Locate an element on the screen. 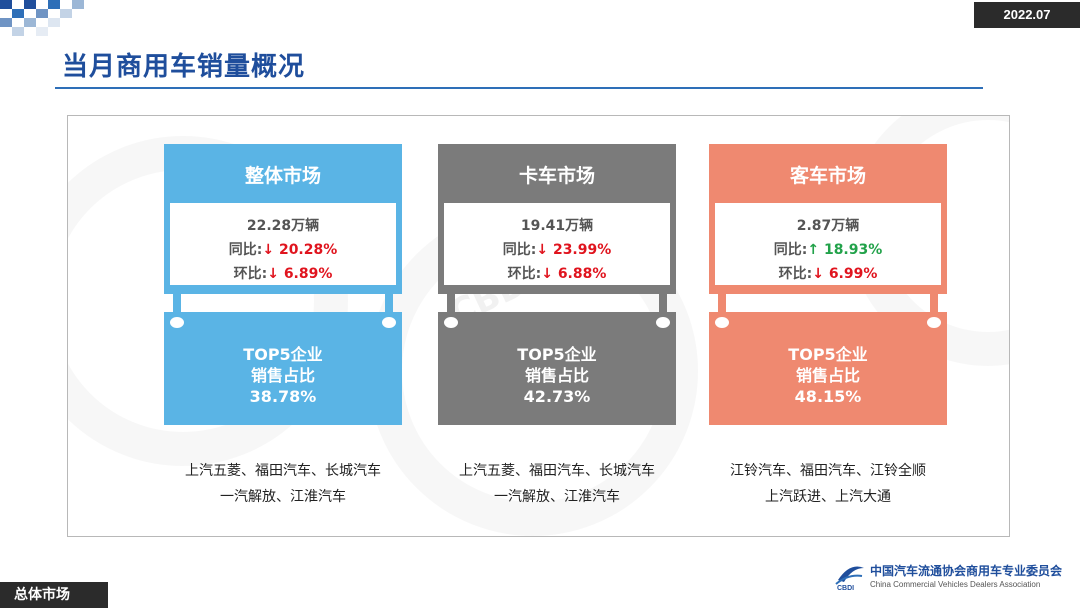 The image size is (1080, 608). market-title: 客车市场 is located at coordinates (827, 176).